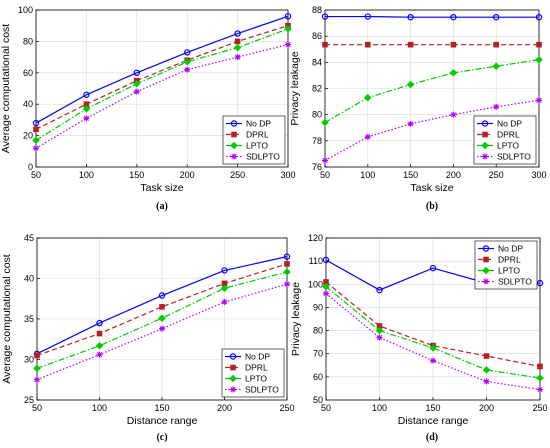 The width and height of the screenshot is (550, 448). What do you see at coordinates (296, 319) in the screenshot?
I see `y-axis-label: Privacy leakage` at bounding box center [296, 319].